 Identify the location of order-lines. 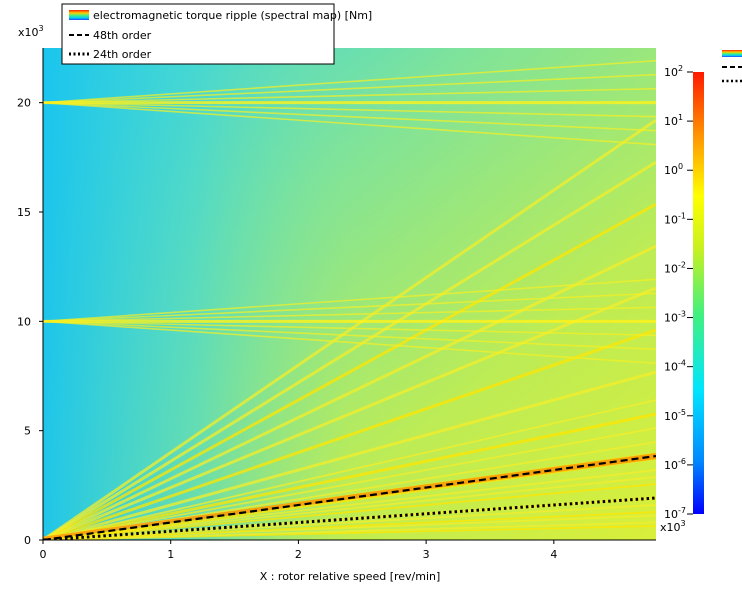
(349, 497).